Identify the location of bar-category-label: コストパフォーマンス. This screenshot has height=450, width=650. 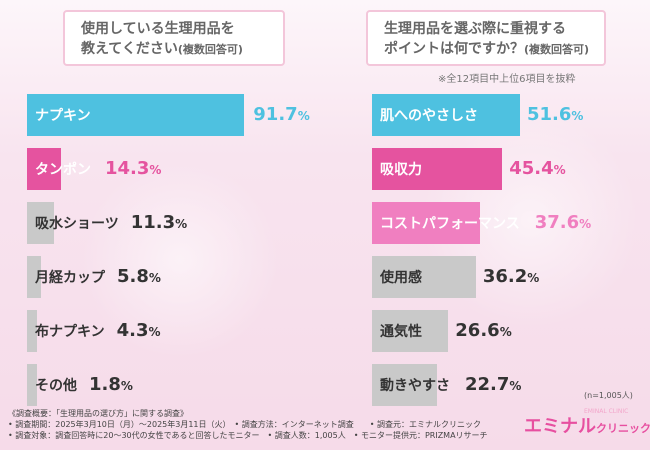
(450, 224).